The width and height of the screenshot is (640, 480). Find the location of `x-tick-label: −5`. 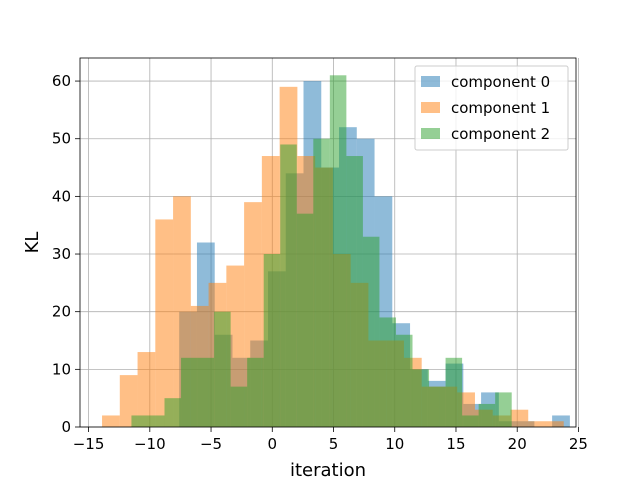

x-tick-label: −5 is located at coordinates (211, 444).